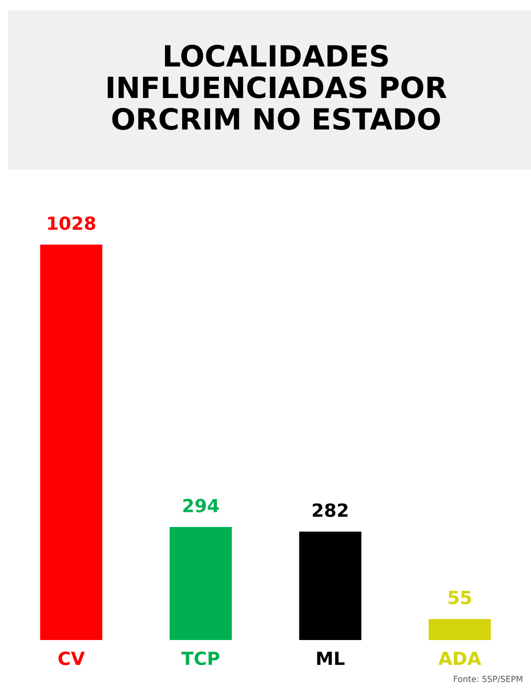 The image size is (531, 692). Describe the element at coordinates (72, 223) in the screenshot. I see `data-label: 1028` at that location.